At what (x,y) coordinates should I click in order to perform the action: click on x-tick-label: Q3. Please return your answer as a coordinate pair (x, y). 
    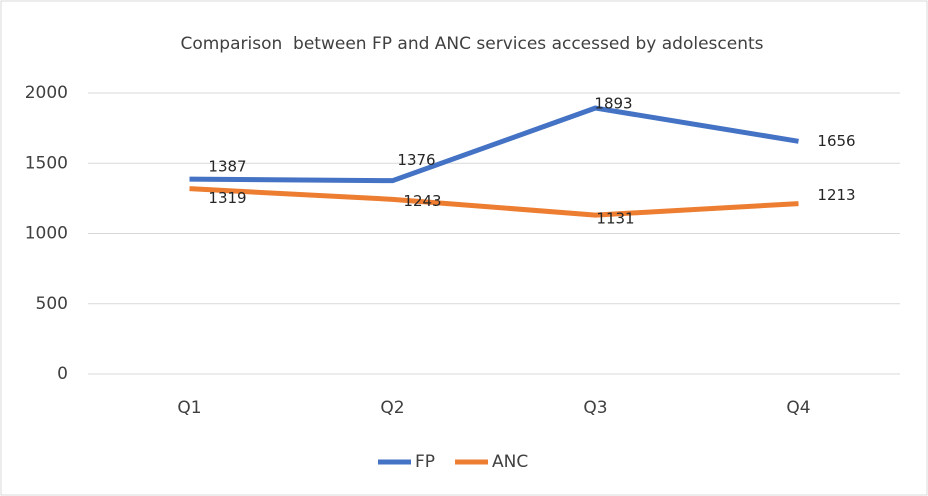
    Looking at the image, I should click on (595, 408).